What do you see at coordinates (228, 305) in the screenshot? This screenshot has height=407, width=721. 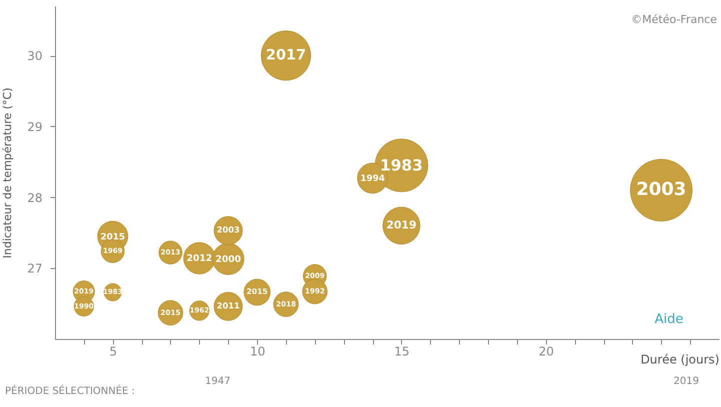 I see `annotation: 2011` at bounding box center [228, 305].